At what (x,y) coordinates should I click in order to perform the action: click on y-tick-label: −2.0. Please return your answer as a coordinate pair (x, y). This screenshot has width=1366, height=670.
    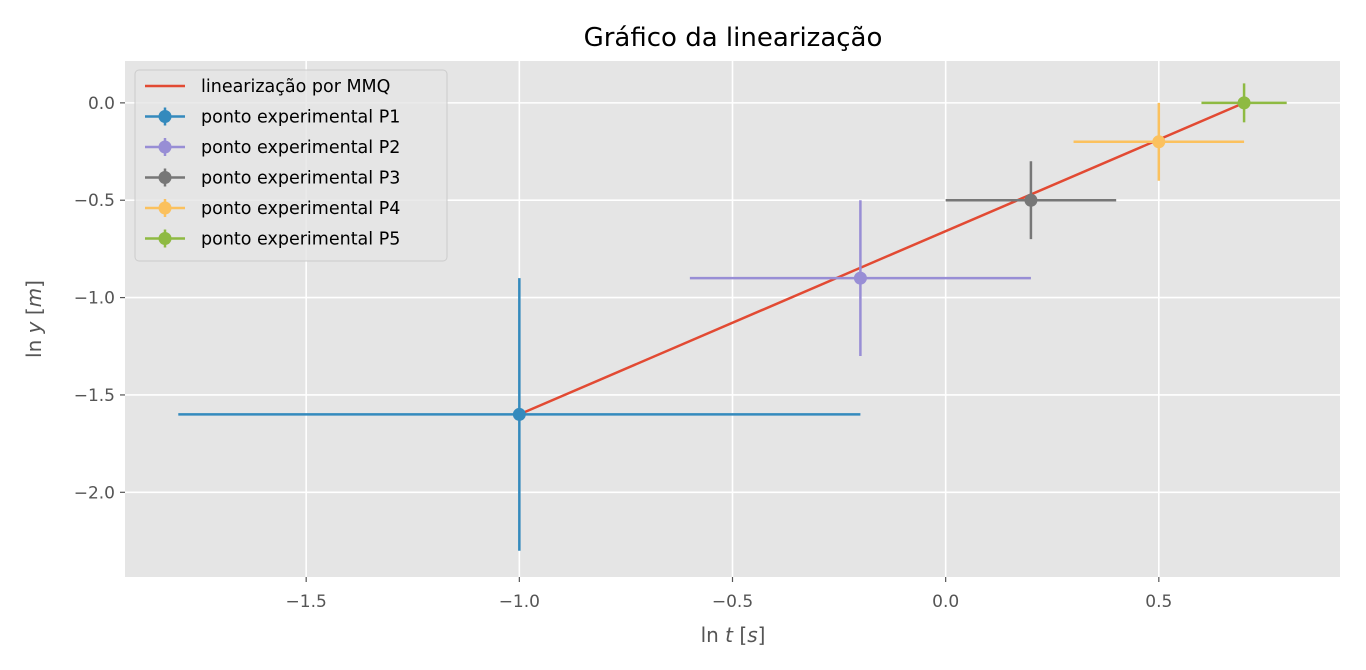
    Looking at the image, I should click on (94, 493).